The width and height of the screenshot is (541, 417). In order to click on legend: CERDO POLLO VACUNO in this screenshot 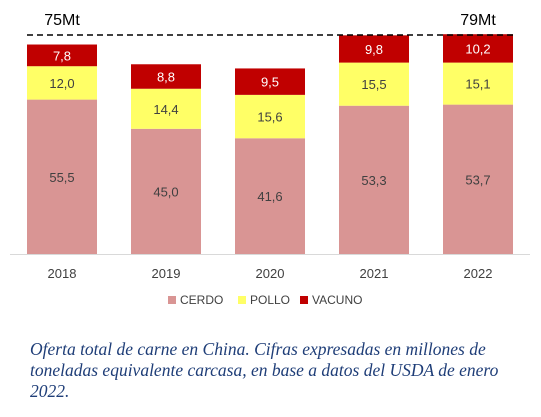, I will do `click(265, 300)`.